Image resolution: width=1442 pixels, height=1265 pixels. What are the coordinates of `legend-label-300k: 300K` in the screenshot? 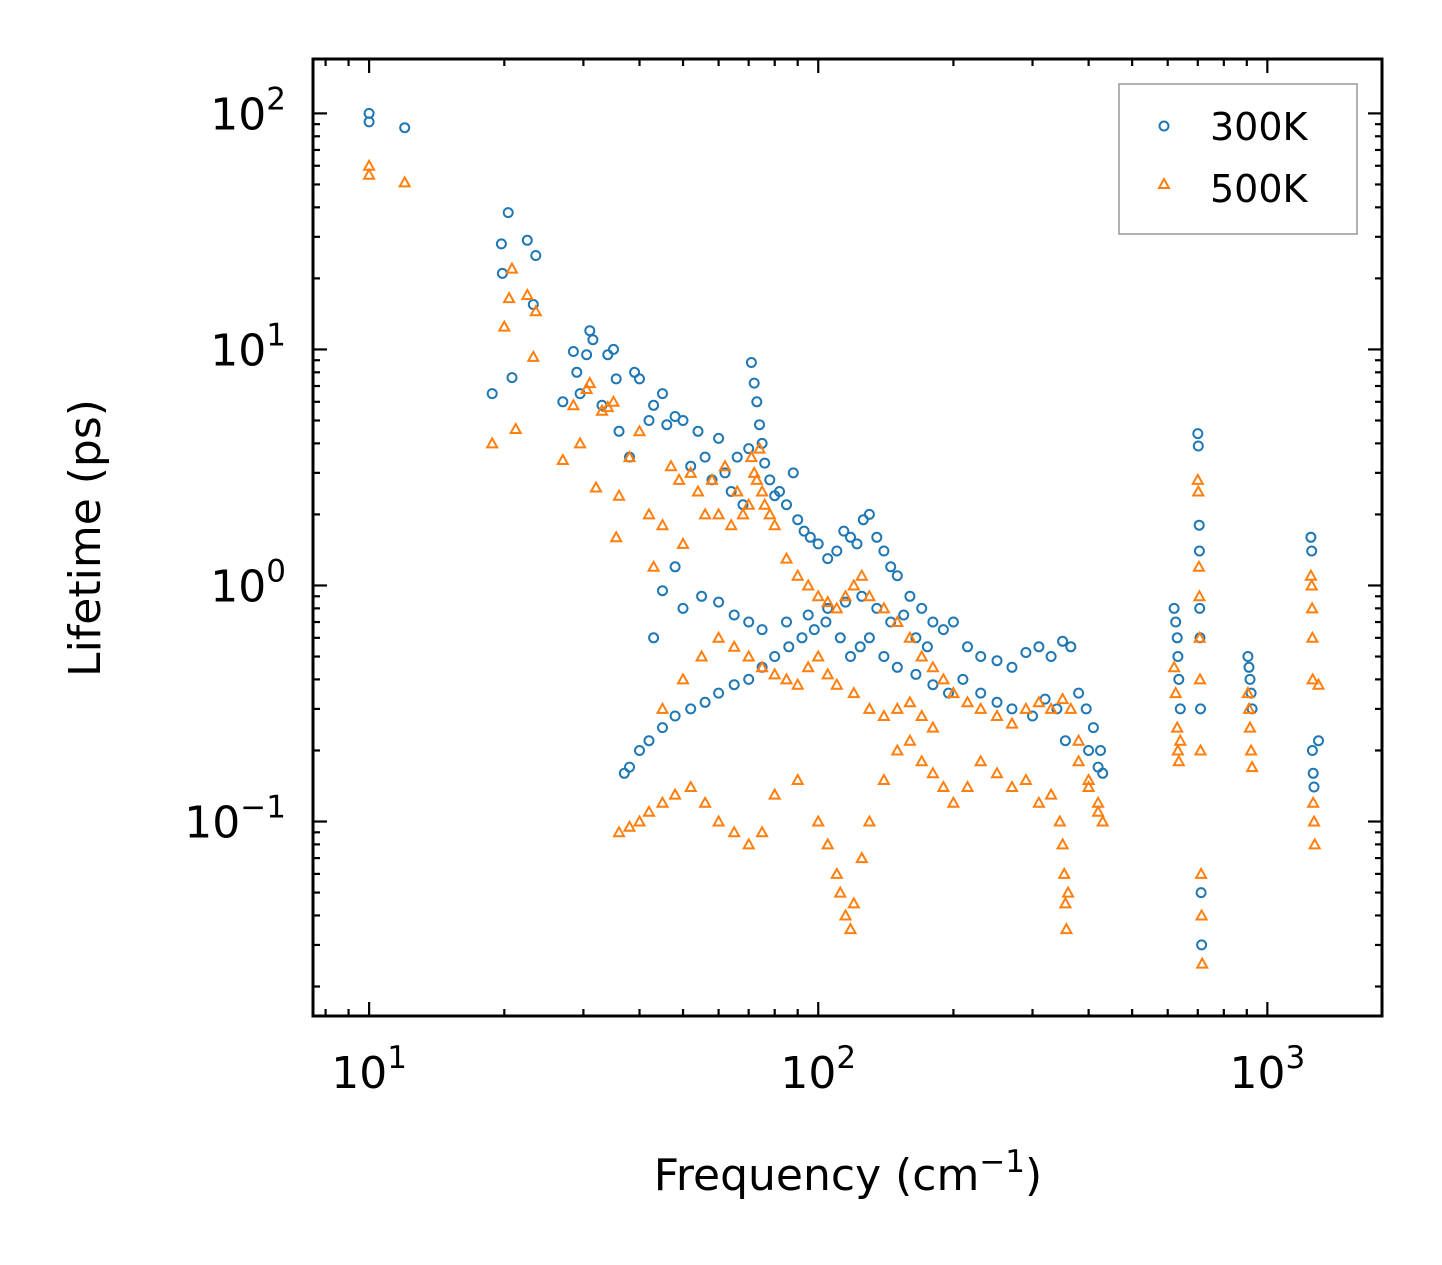 It's located at (1259, 127).